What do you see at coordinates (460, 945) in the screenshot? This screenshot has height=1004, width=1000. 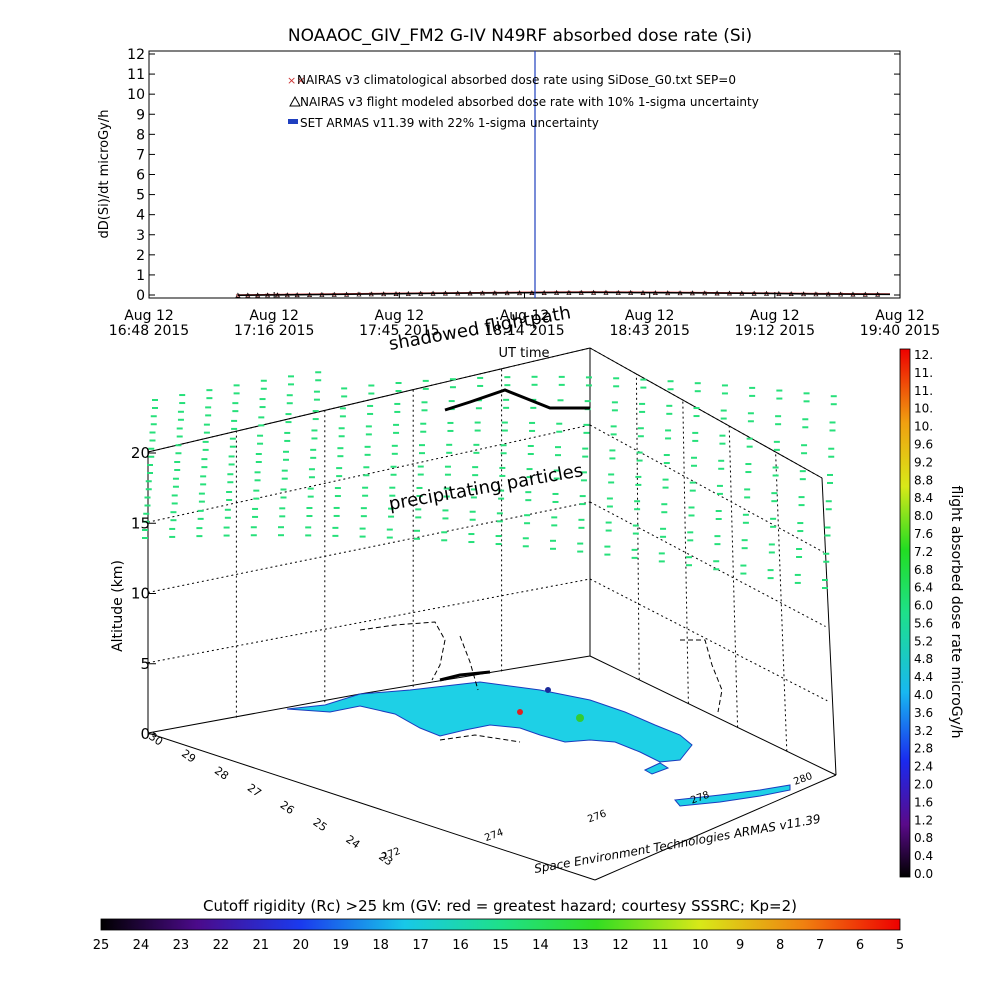 I see `cutoff-rigidity-tick: 16` at bounding box center [460, 945].